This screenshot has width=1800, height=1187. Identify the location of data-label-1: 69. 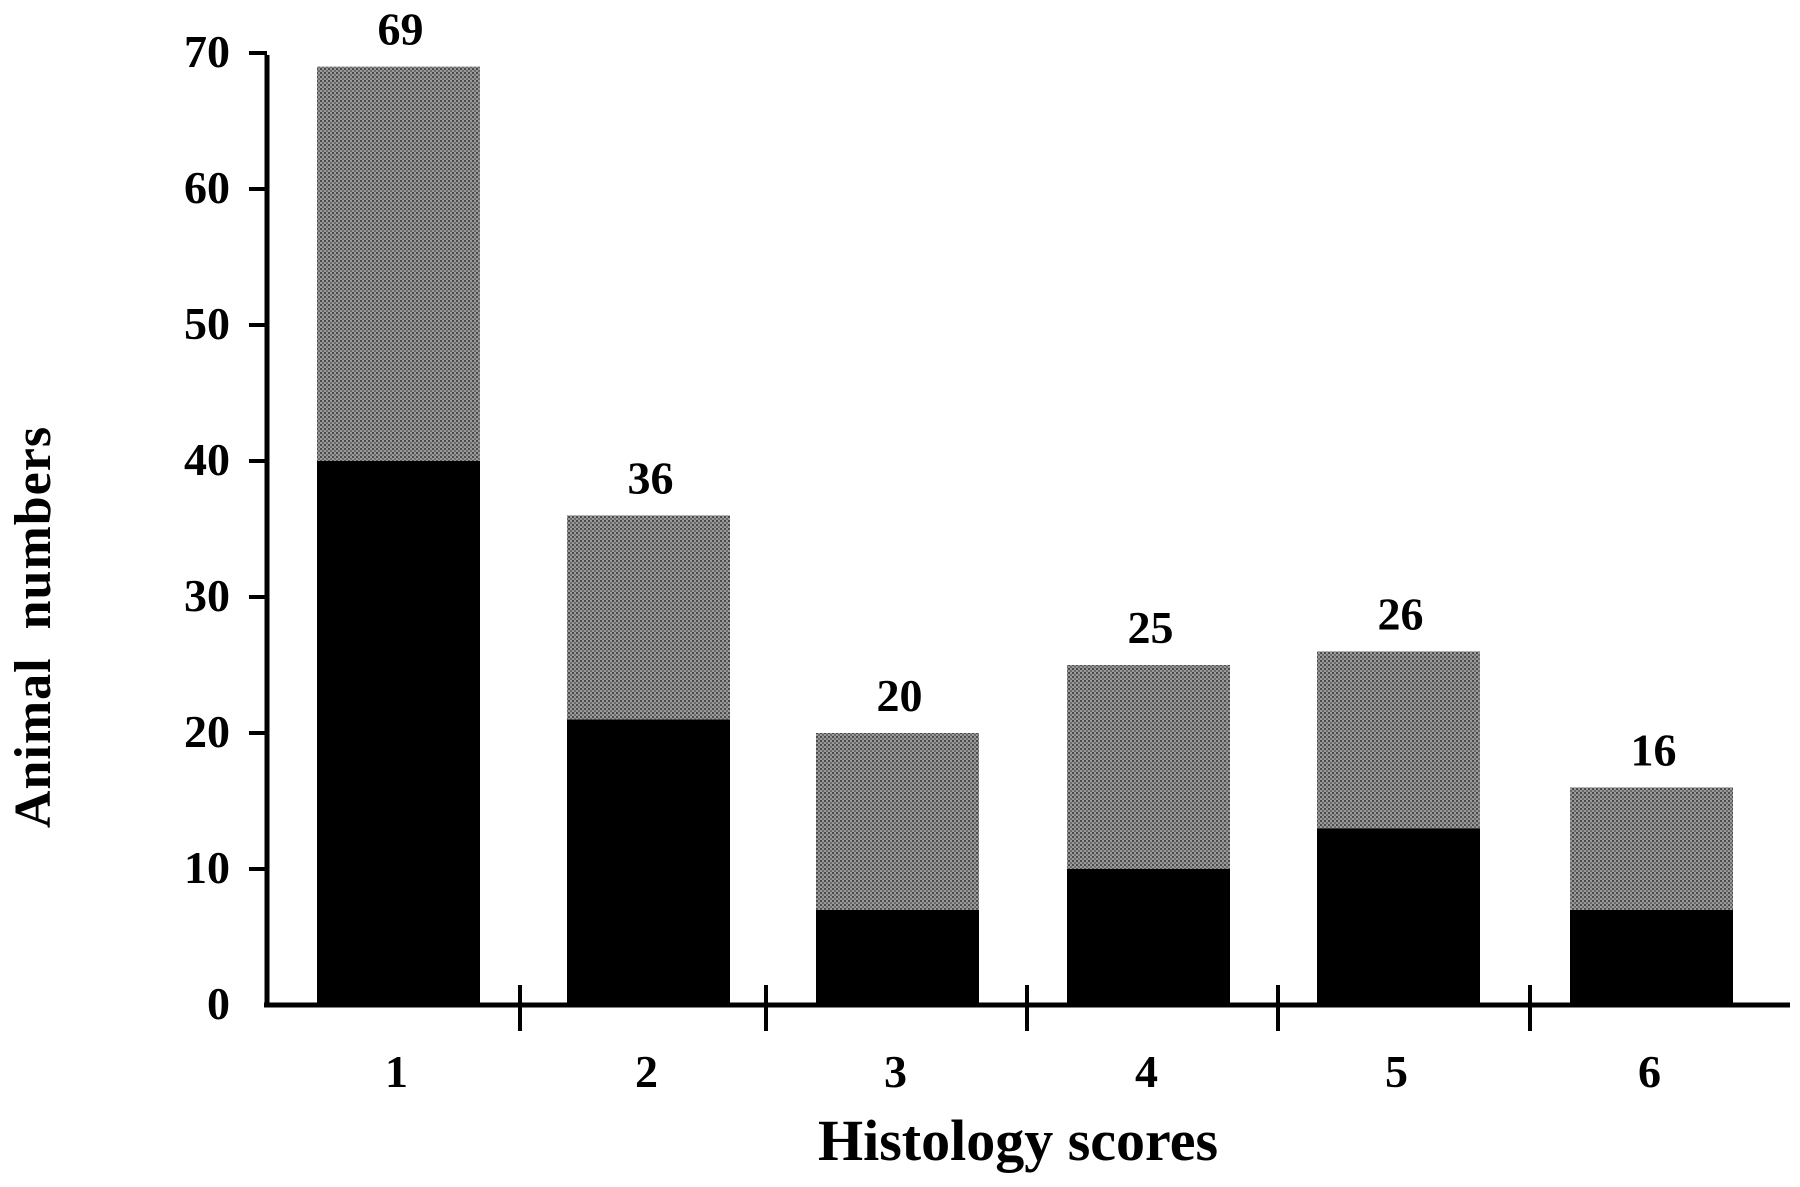
(401, 29).